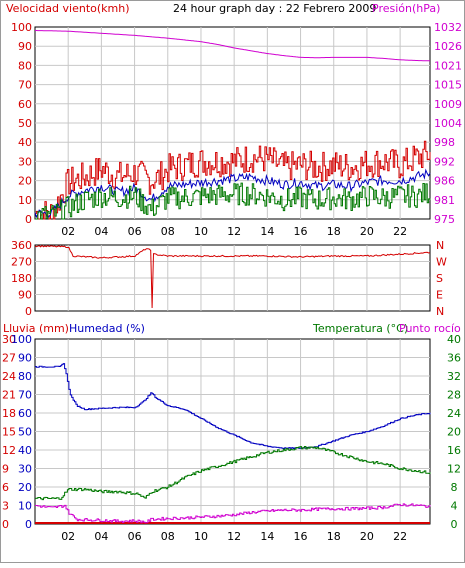 This screenshot has height=568, width=465. What do you see at coordinates (439, 278) in the screenshot?
I see `compass-tick-label: S` at bounding box center [439, 278].